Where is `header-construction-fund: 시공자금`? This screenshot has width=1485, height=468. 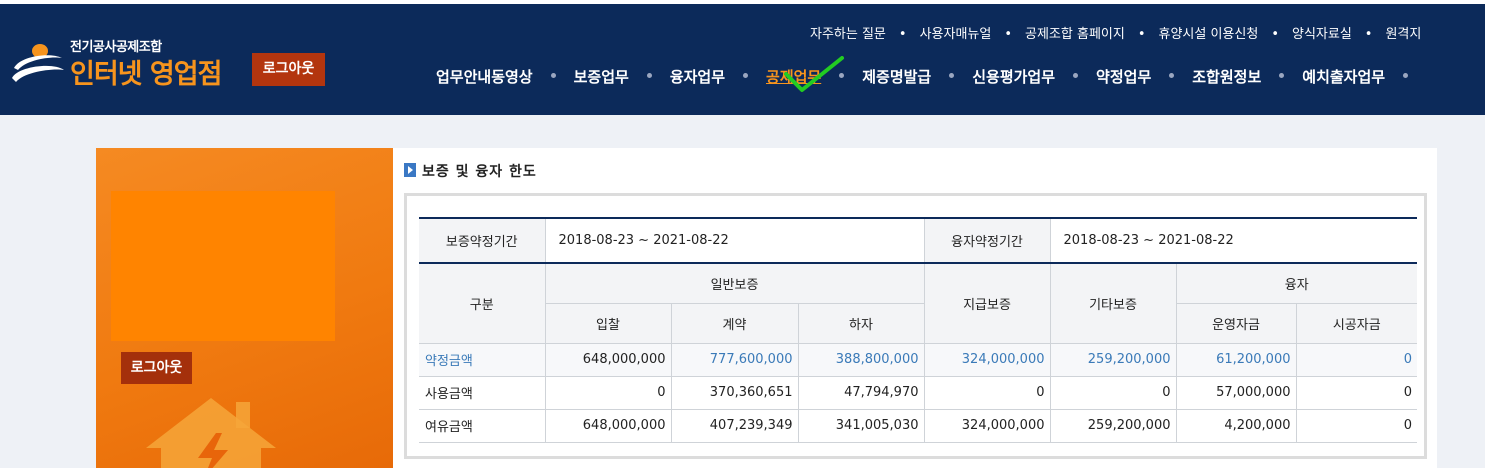 header-construction-fund: 시공자금 is located at coordinates (1356, 323).